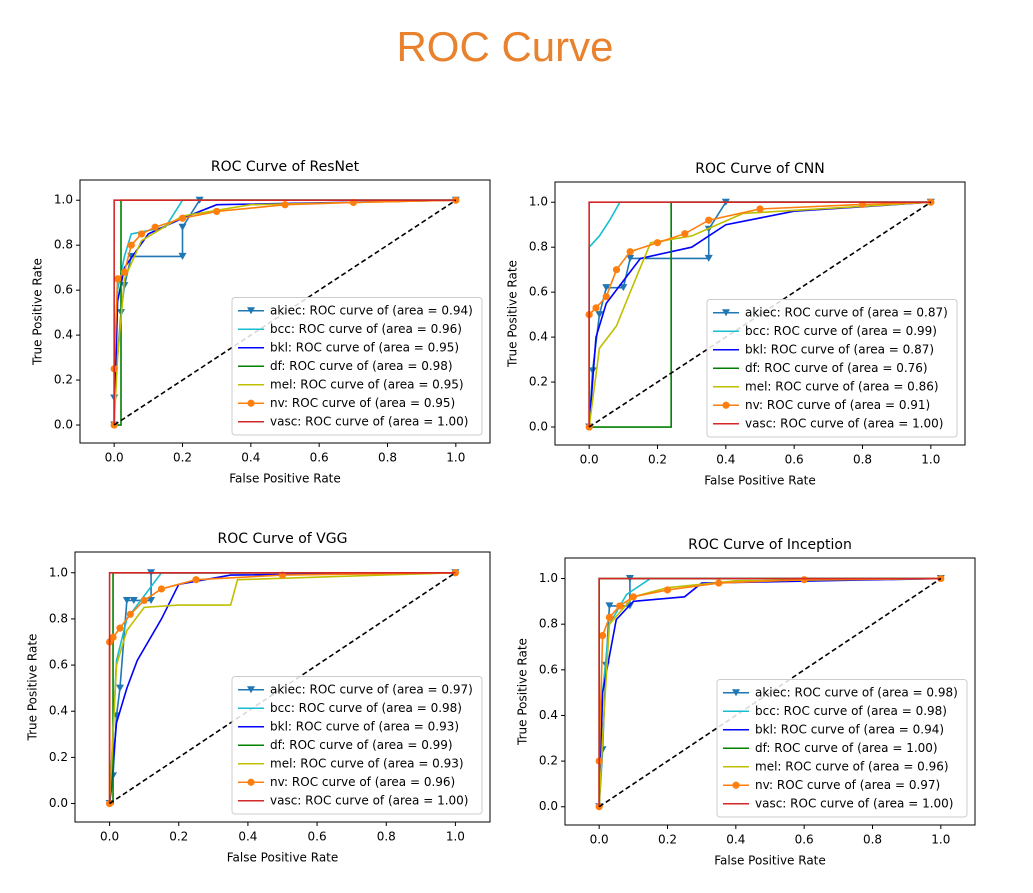 The height and width of the screenshot is (893, 1033). What do you see at coordinates (362, 782) in the screenshot?
I see `legend-label: nv: ROC curve of (area = 0.96)` at bounding box center [362, 782].